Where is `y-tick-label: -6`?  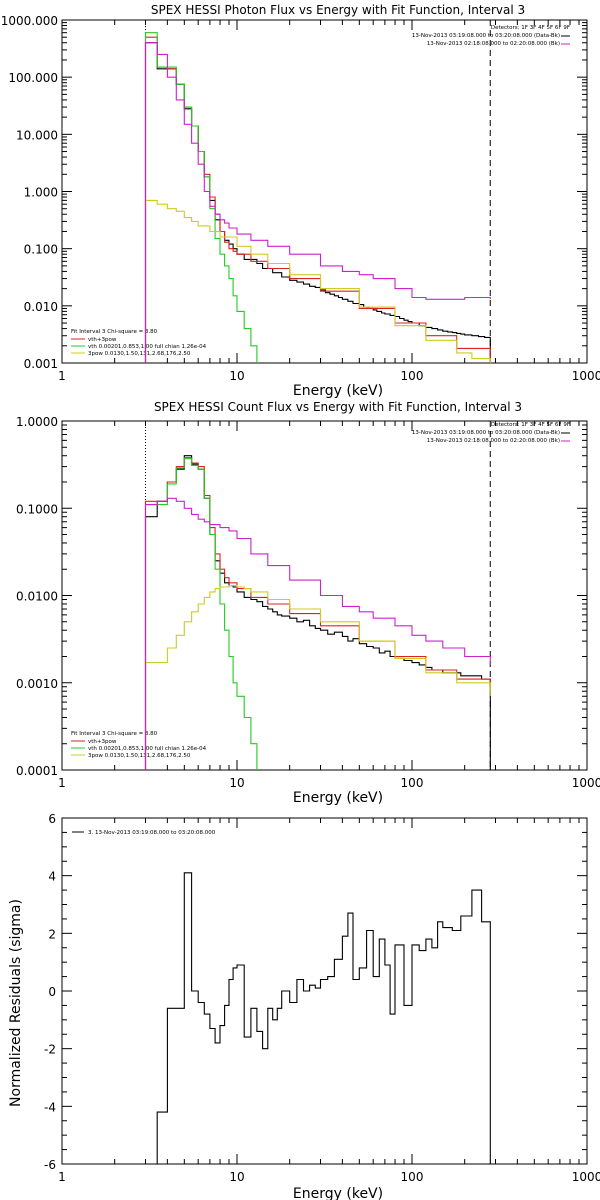
y-tick-label: -6 is located at coordinates (50, 1165).